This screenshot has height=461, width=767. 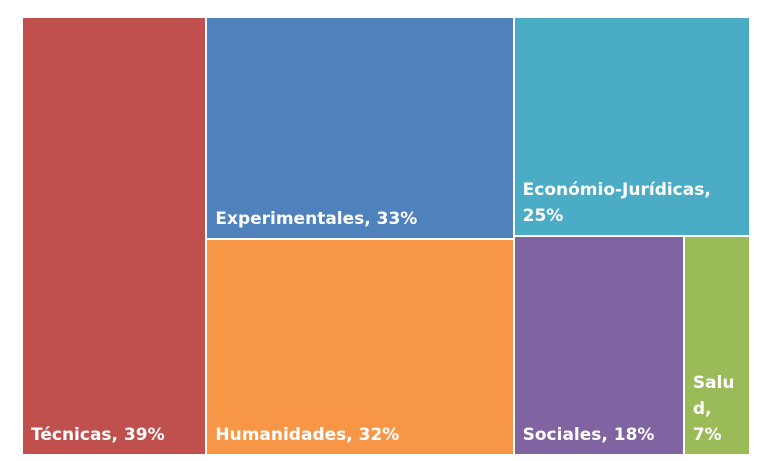 What do you see at coordinates (316, 219) in the screenshot?
I see `tile-label: Experimentales, 33%` at bounding box center [316, 219].